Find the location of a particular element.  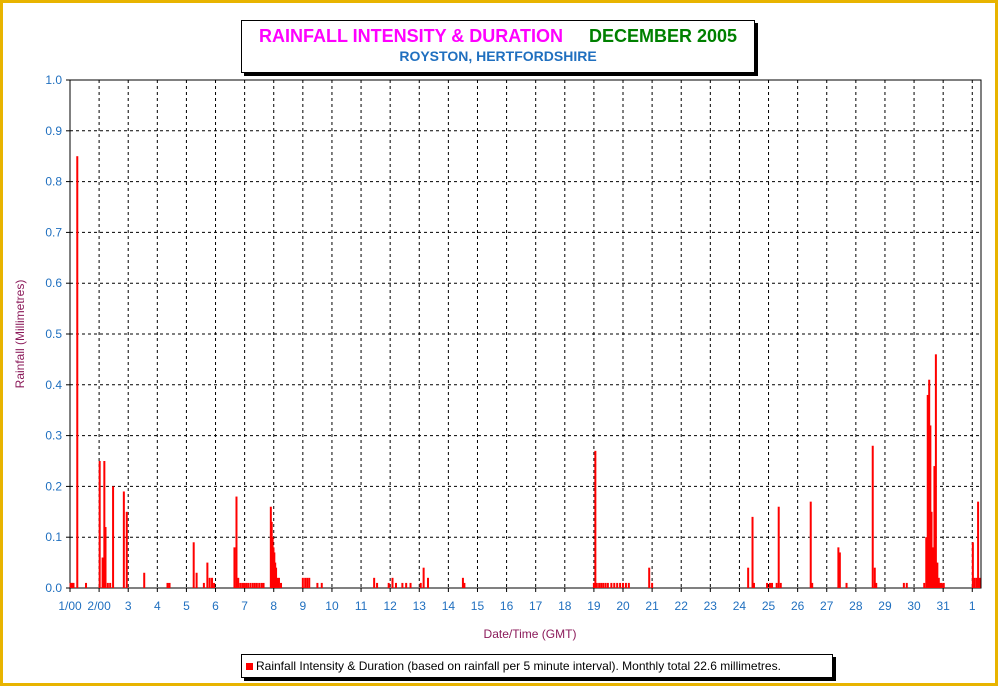

y-tick-label: 0.0 is located at coordinates (53, 588).